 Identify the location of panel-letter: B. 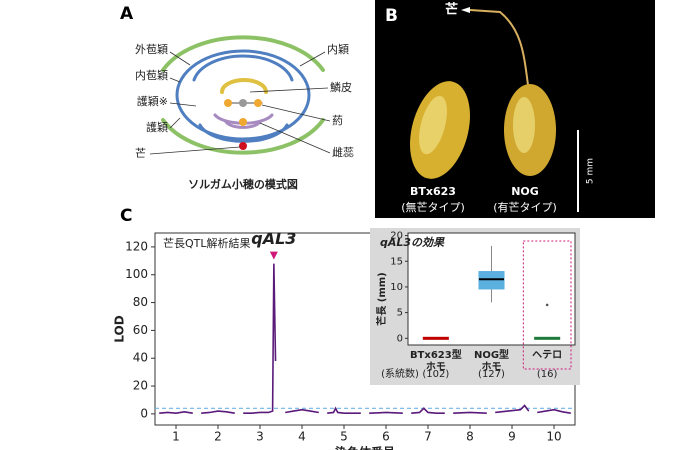
(391, 16).